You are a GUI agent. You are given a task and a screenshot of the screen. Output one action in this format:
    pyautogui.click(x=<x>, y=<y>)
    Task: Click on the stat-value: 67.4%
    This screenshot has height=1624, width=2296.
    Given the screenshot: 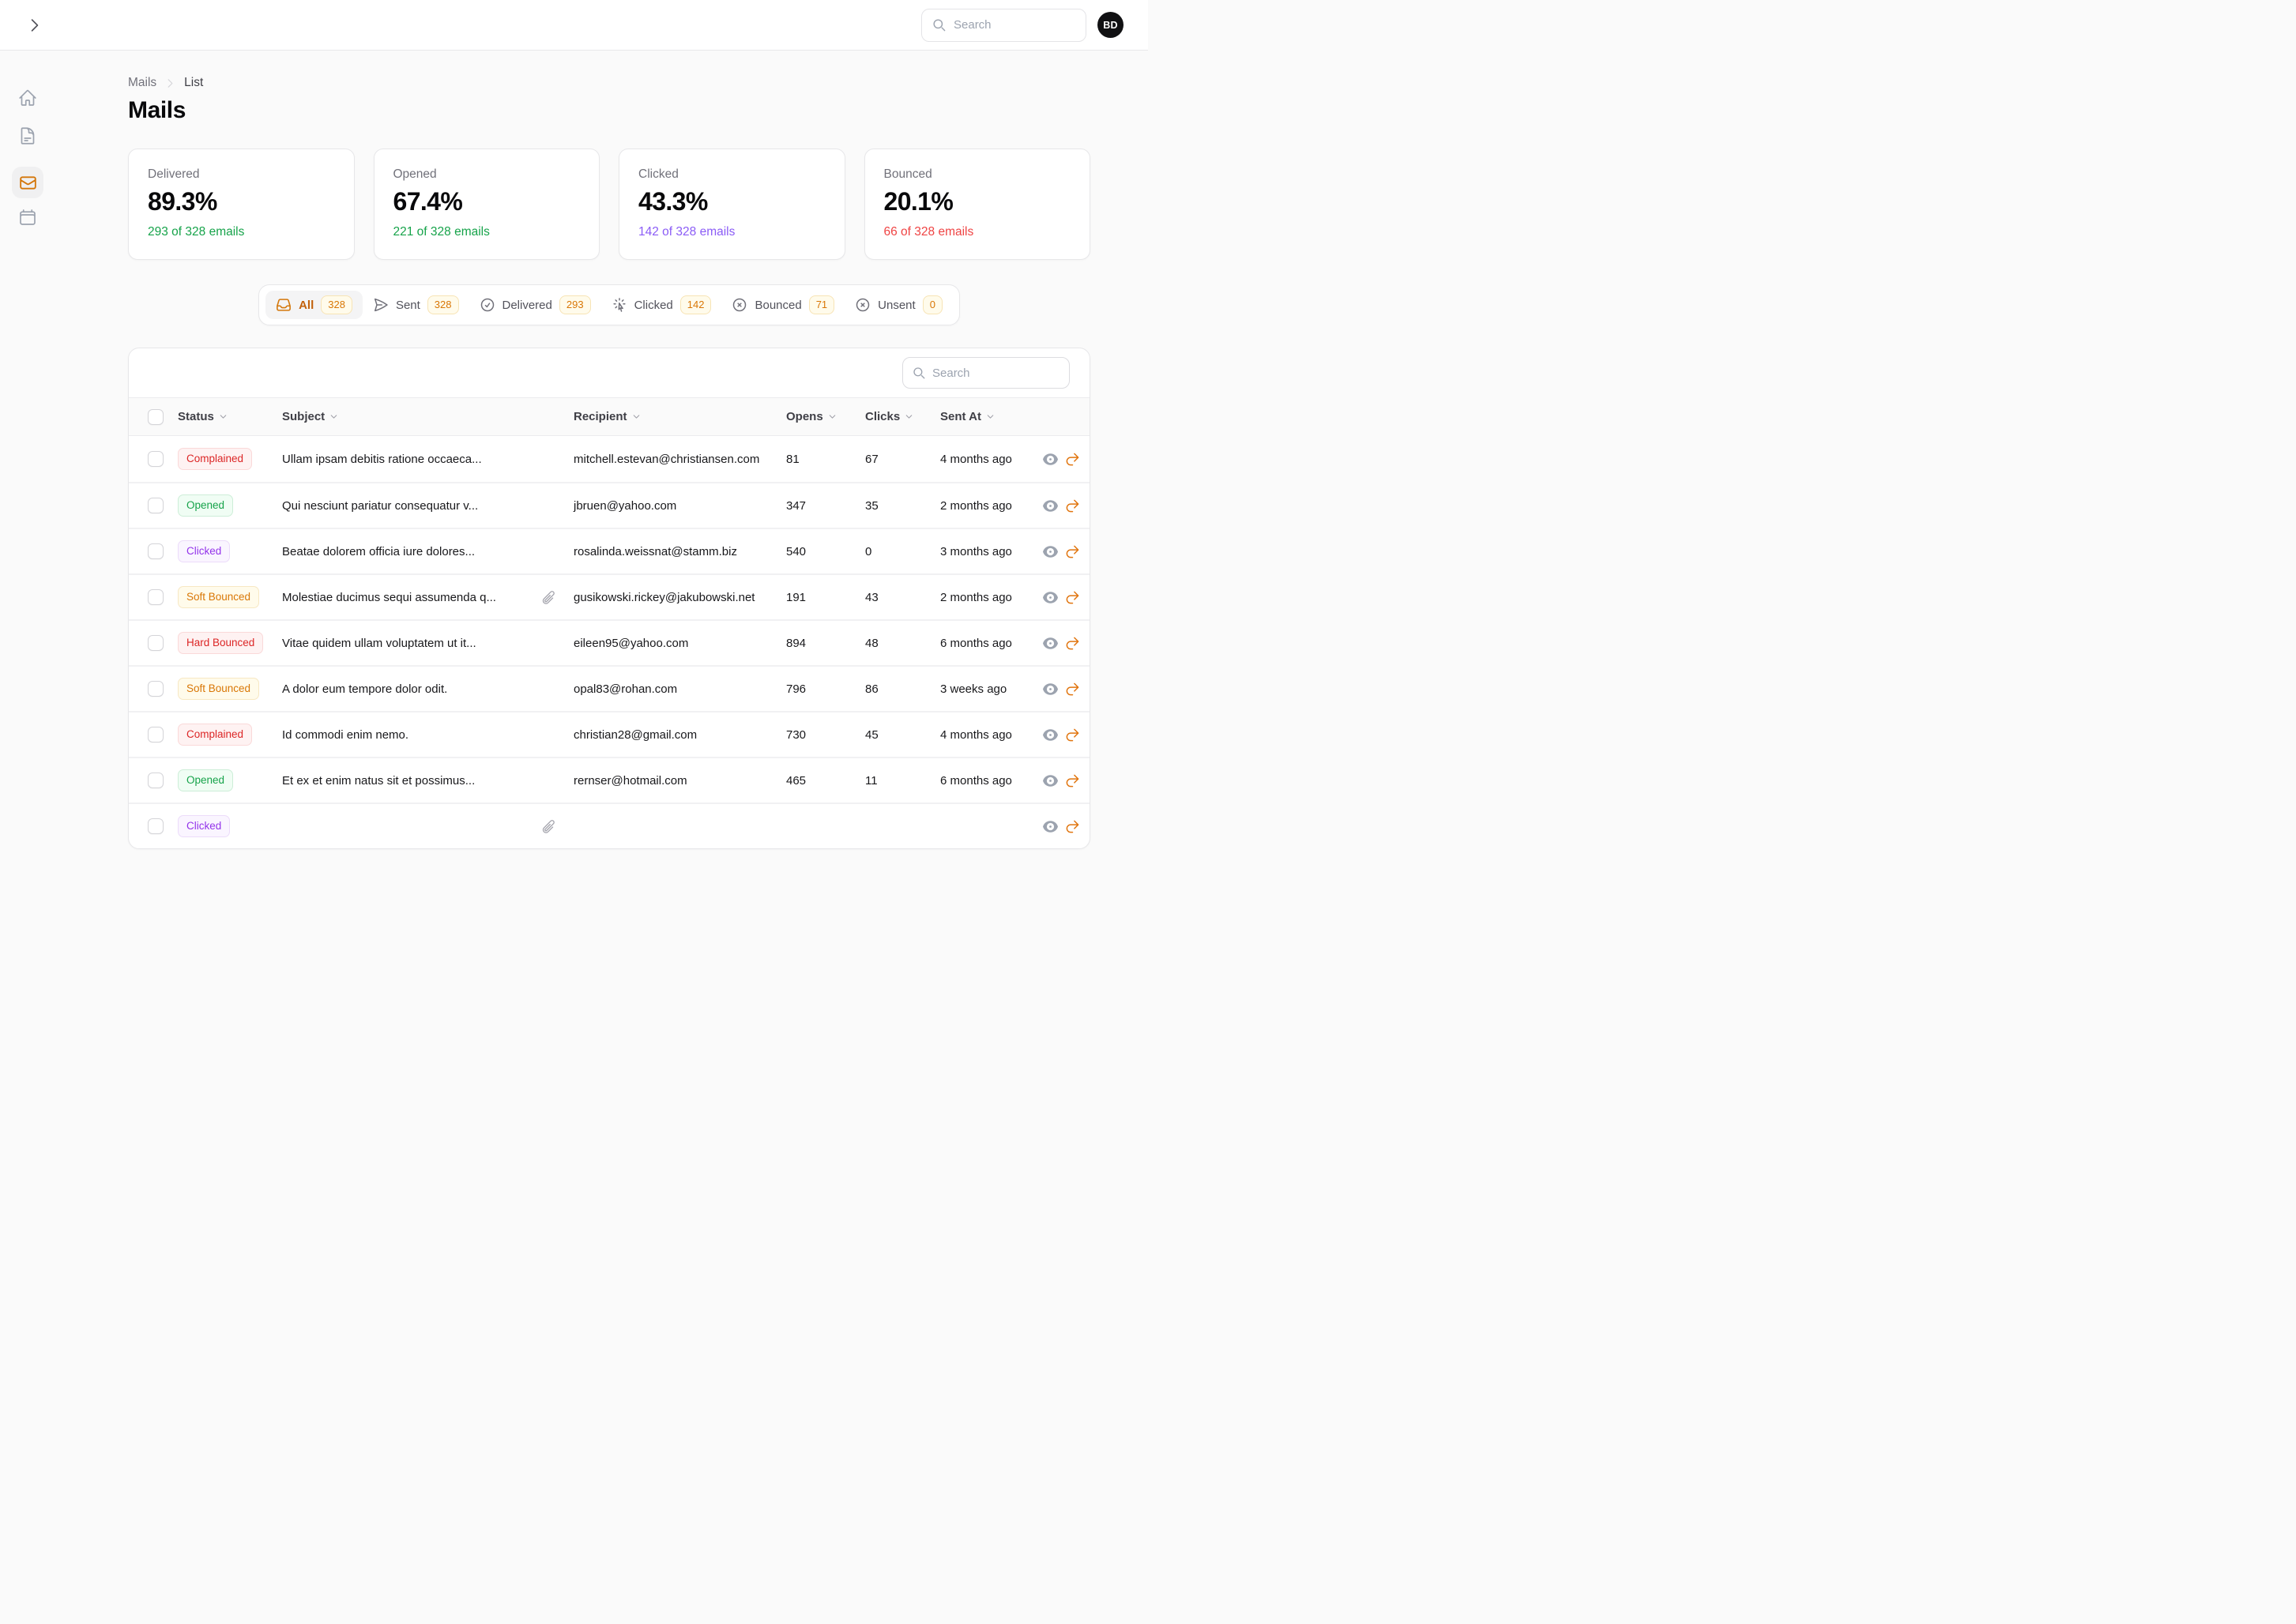 What is the action you would take?
    pyautogui.click(x=428, y=201)
    